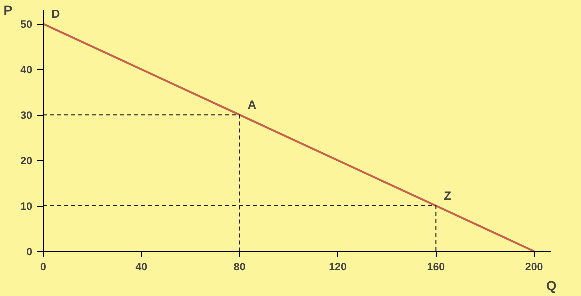 The image size is (581, 296). What do you see at coordinates (142, 268) in the screenshot?
I see `x-tick-label: 40` at bounding box center [142, 268].